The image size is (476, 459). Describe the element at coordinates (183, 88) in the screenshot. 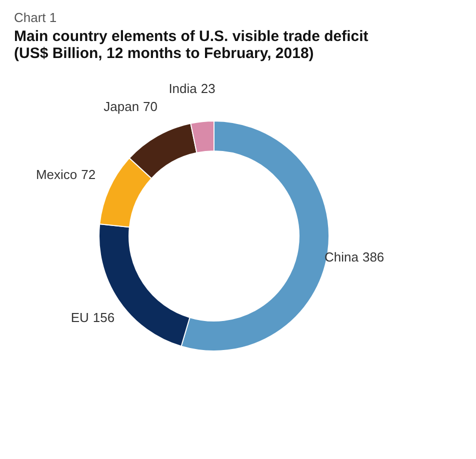

I see `slice-label: India` at that location.